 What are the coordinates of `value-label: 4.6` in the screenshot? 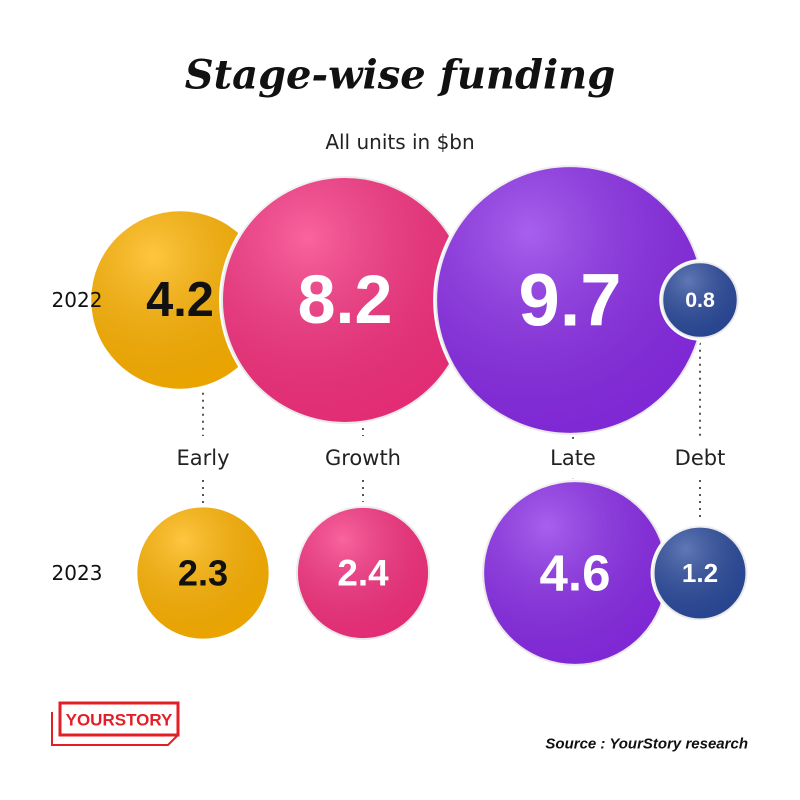 It's located at (575, 573).